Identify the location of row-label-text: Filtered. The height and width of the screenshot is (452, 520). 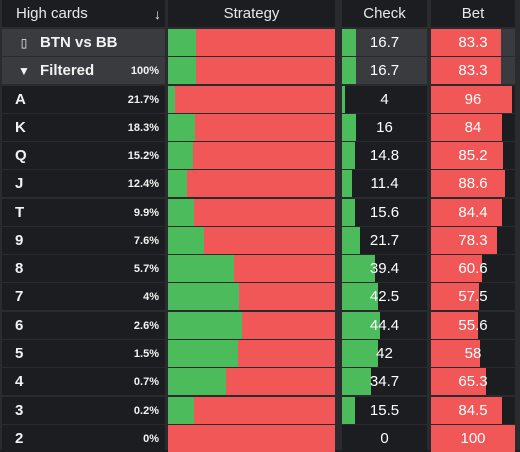
(67, 70).